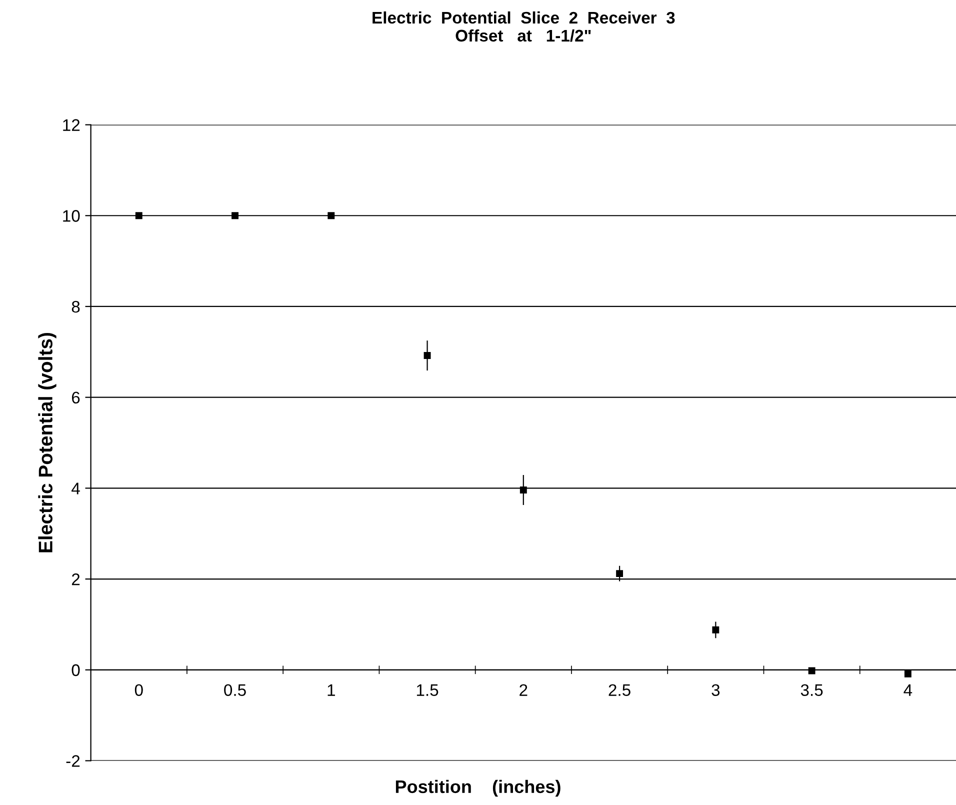 This screenshot has width=956, height=805. I want to click on y-axis-title: Electric Potential (volts), so click(47, 442).